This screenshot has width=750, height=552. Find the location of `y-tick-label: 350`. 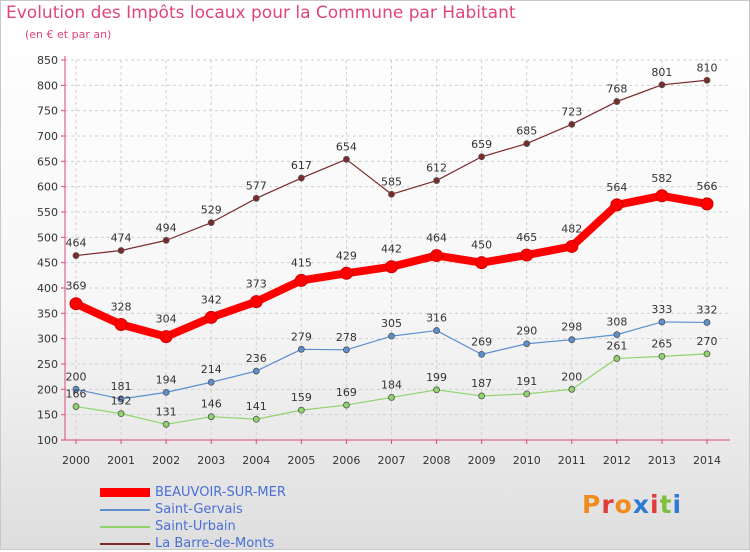

y-tick-label: 350 is located at coordinates (47, 313).